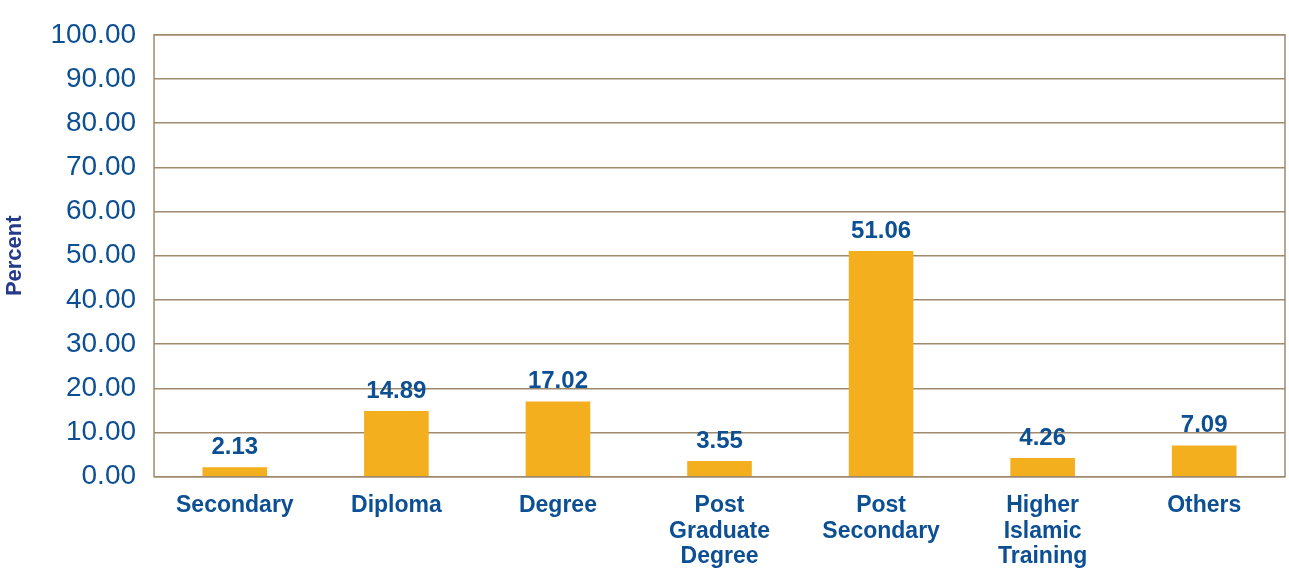  I want to click on y-tick-label: 90.00, so click(101, 77).